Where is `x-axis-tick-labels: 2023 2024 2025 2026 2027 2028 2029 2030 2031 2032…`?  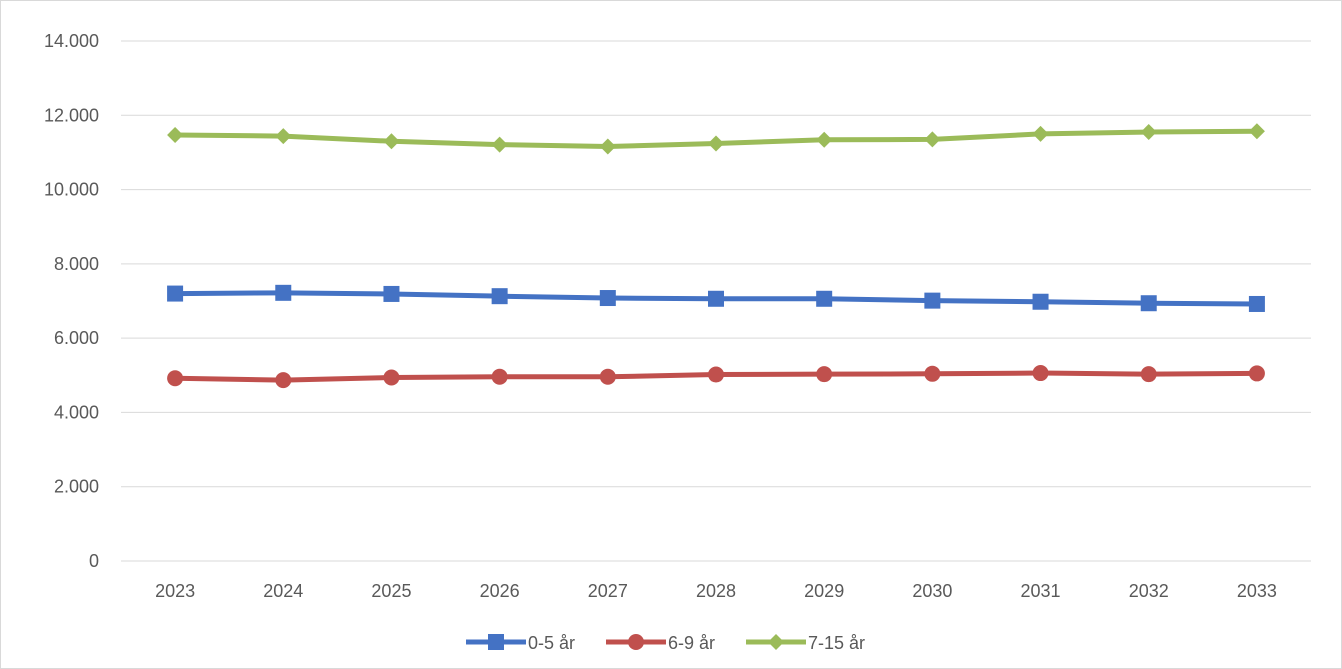 x-axis-tick-labels: 2023 2024 2025 2026 2027 2028 2029 2030 2031 2032… is located at coordinates (716, 591).